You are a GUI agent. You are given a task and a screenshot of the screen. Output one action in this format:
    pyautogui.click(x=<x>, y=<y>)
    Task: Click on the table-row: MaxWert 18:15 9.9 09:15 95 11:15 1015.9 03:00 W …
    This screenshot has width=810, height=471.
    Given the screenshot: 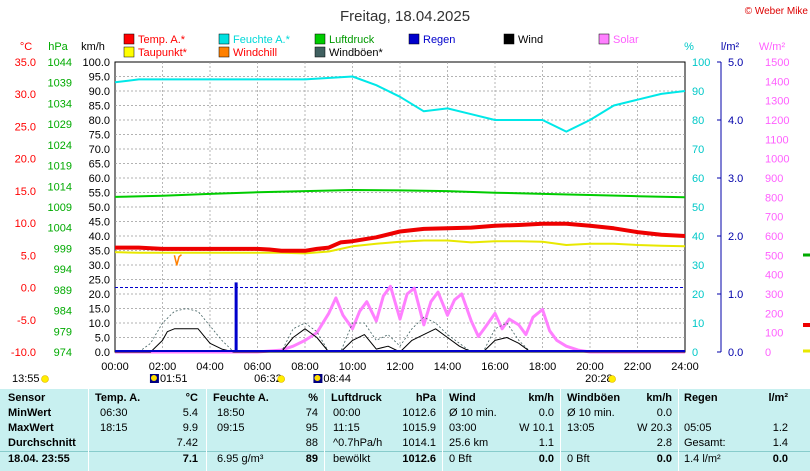 What is the action you would take?
    pyautogui.click(x=405, y=428)
    